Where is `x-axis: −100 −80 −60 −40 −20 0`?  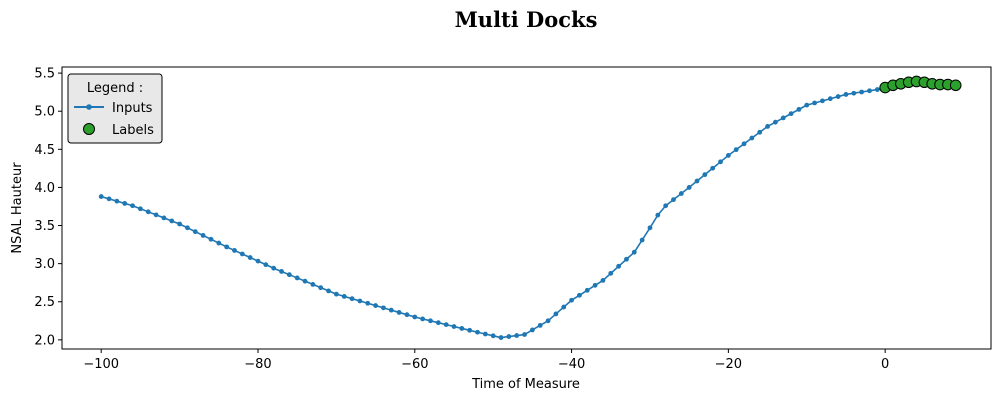 x-axis: −100 −80 −60 −40 −20 0 is located at coordinates (486, 360).